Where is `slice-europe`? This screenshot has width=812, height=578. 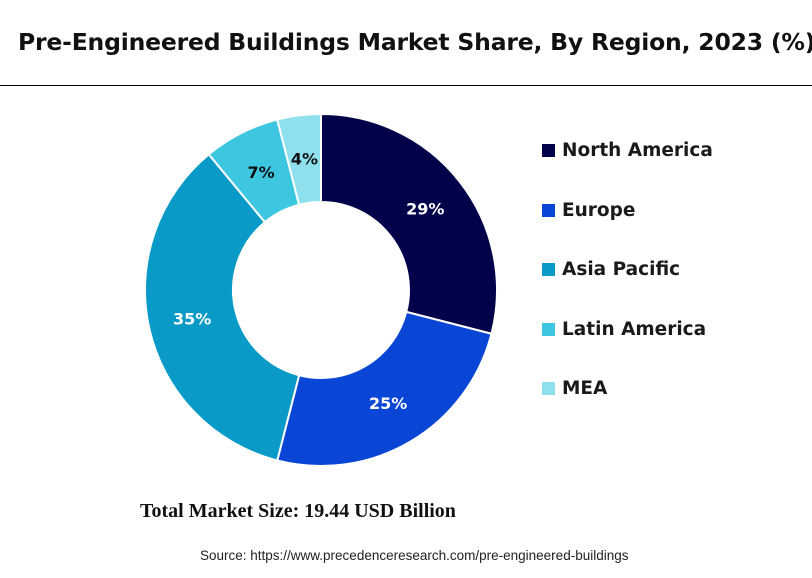
slice-europe is located at coordinates (384, 388).